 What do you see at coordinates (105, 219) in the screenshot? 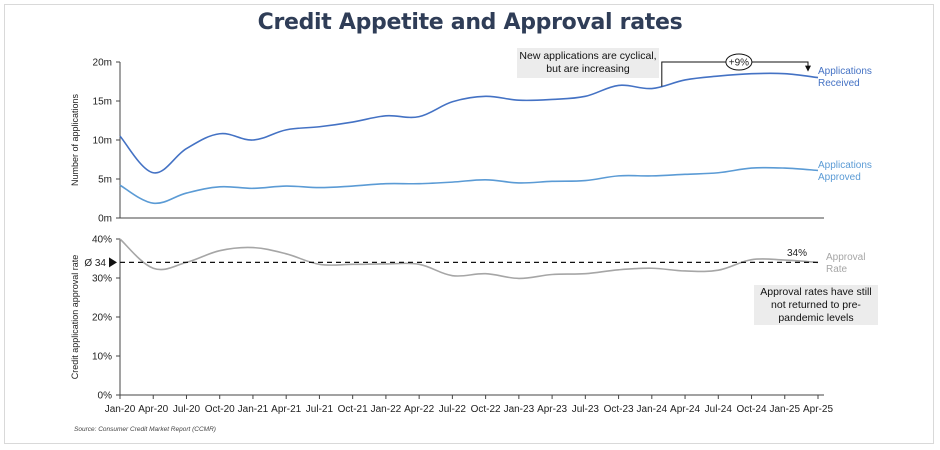
I see `top-y-tick-label: 0m` at bounding box center [105, 219].